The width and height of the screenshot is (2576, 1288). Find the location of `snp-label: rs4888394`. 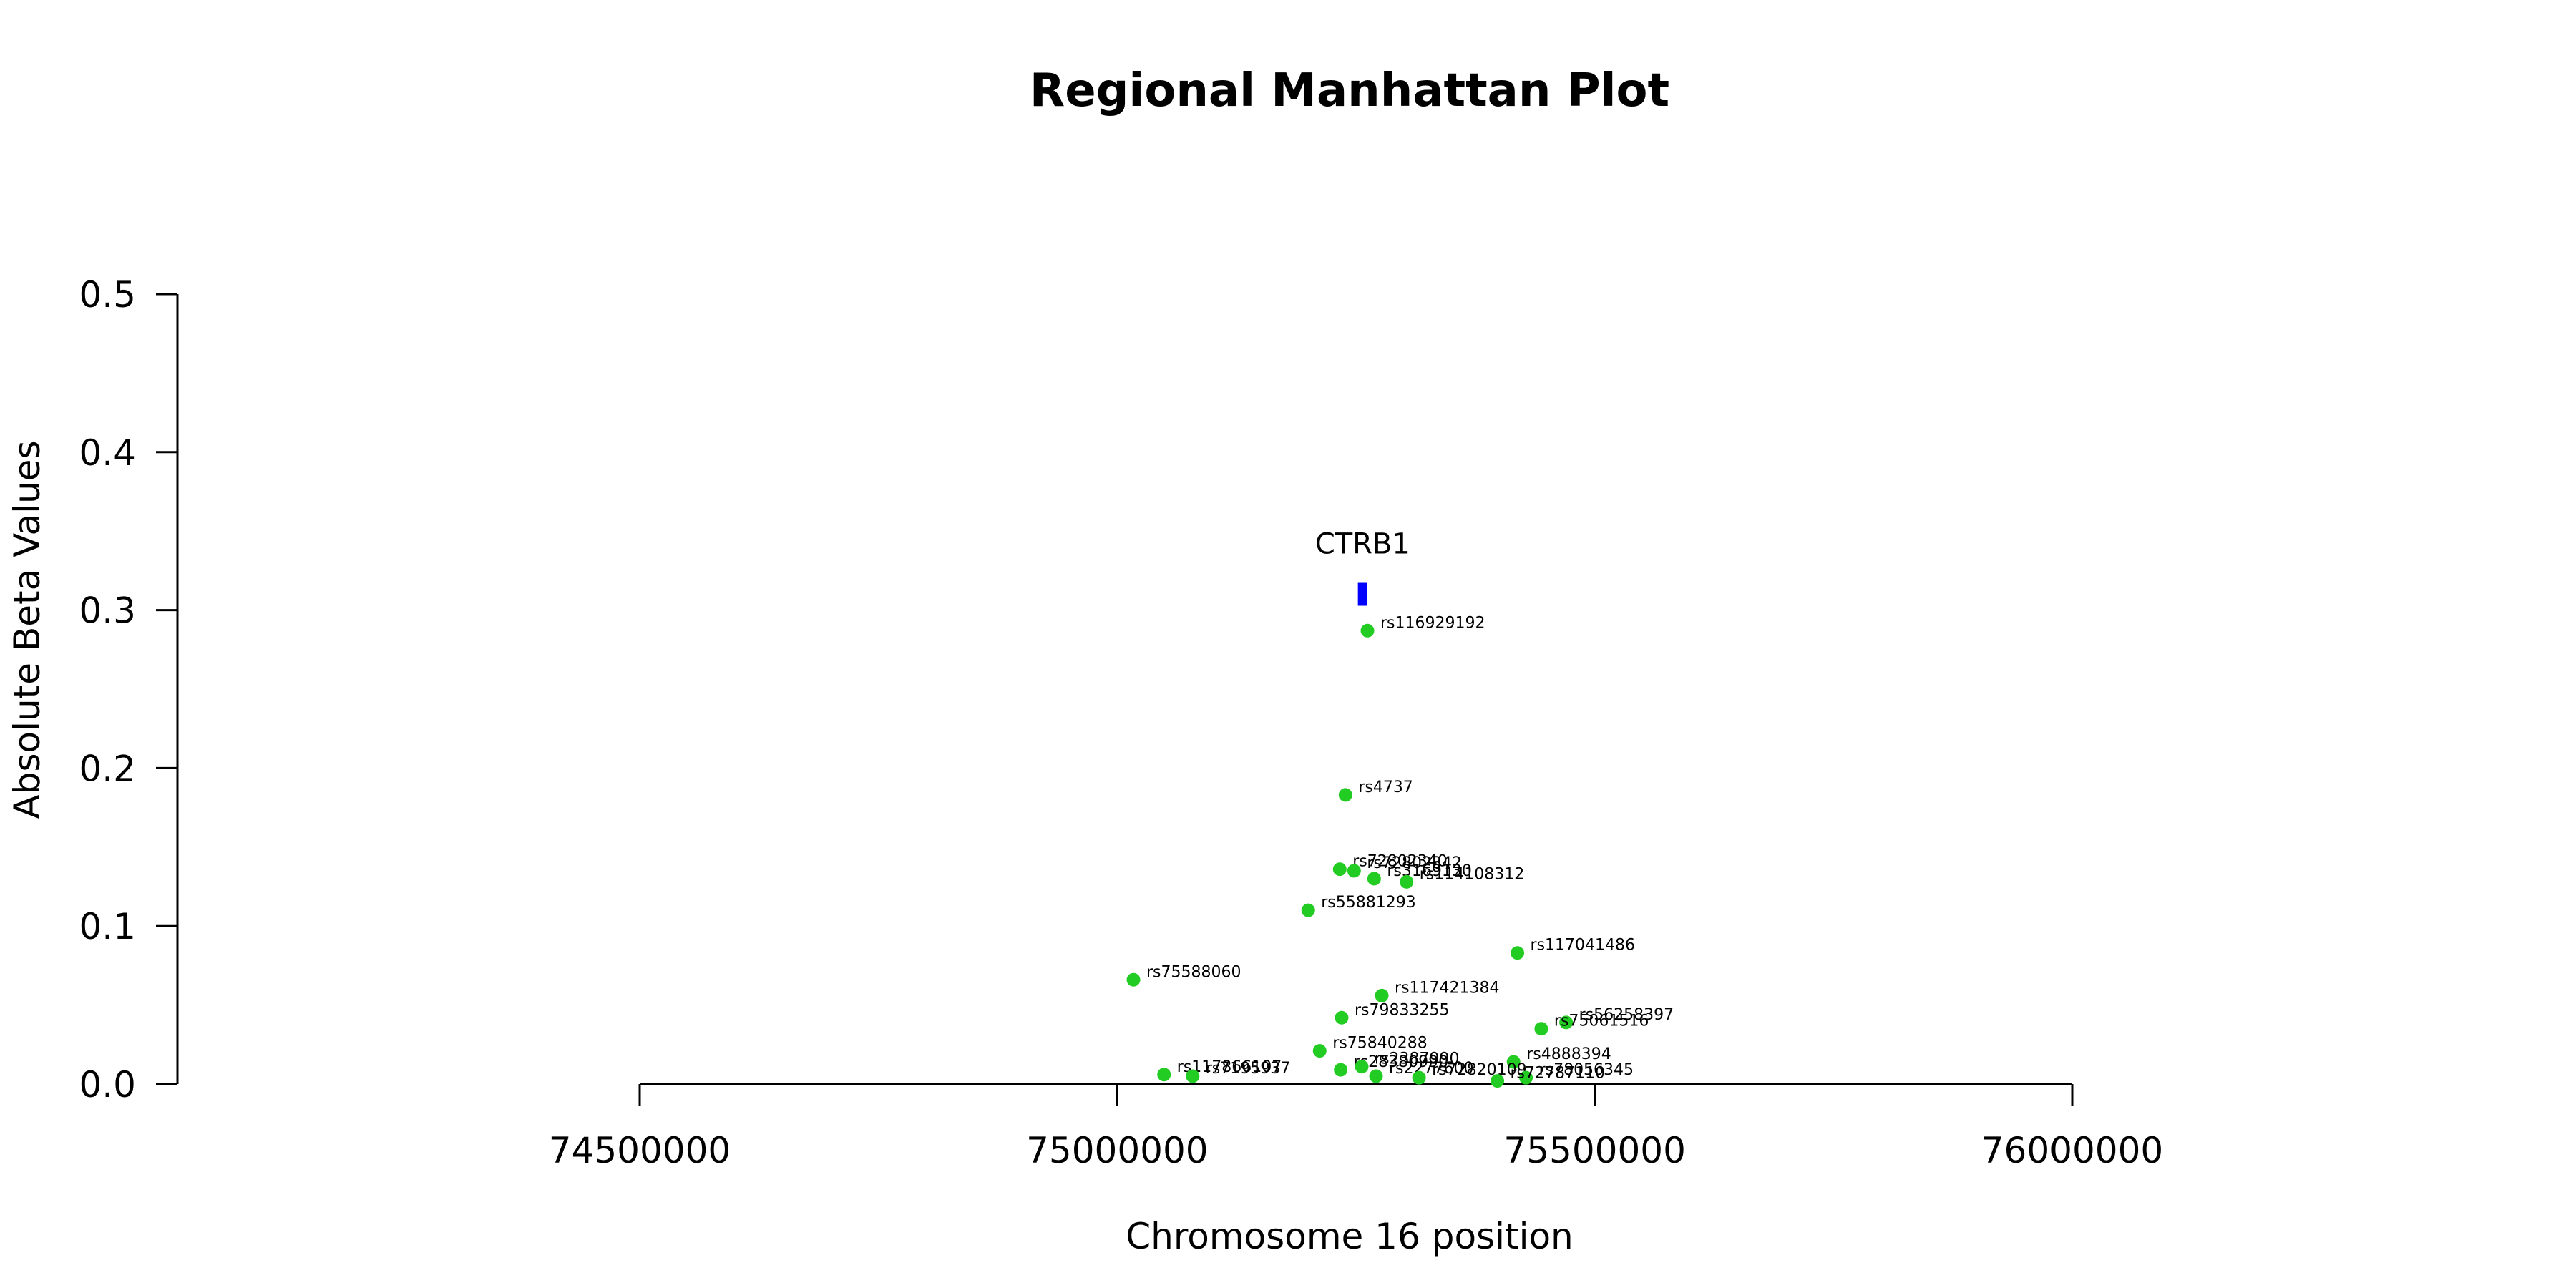

snp-label: rs4888394 is located at coordinates (1568, 1054).